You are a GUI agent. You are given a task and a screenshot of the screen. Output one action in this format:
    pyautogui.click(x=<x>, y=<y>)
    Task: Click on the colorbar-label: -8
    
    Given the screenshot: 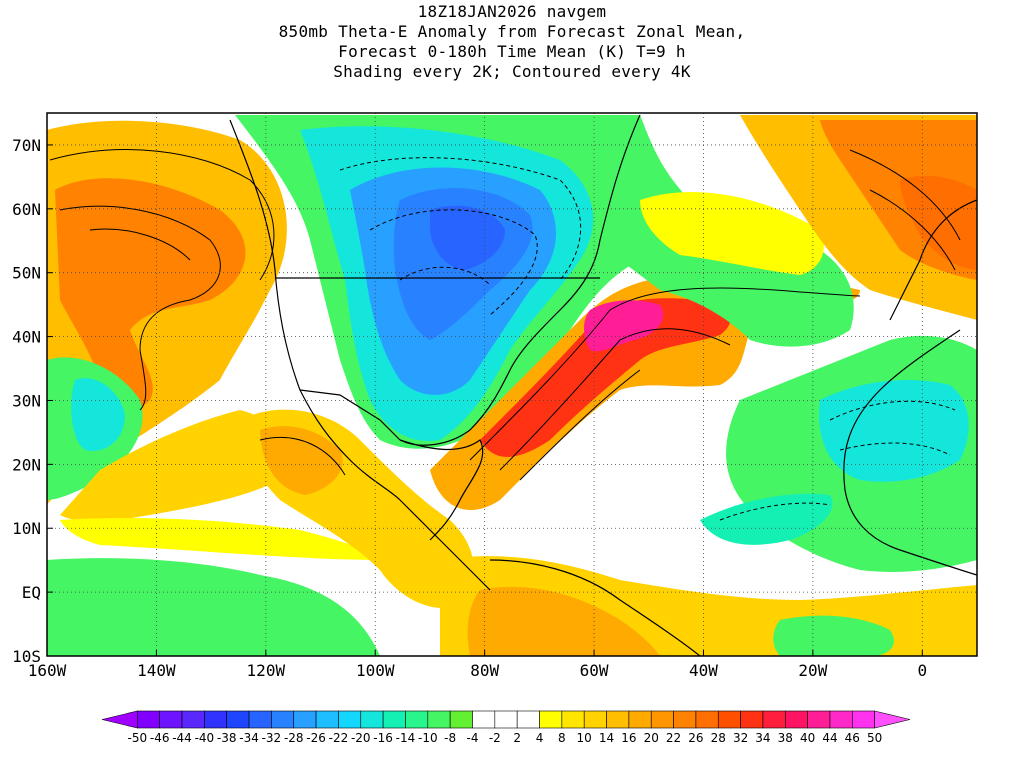 What is the action you would take?
    pyautogui.click(x=450, y=738)
    